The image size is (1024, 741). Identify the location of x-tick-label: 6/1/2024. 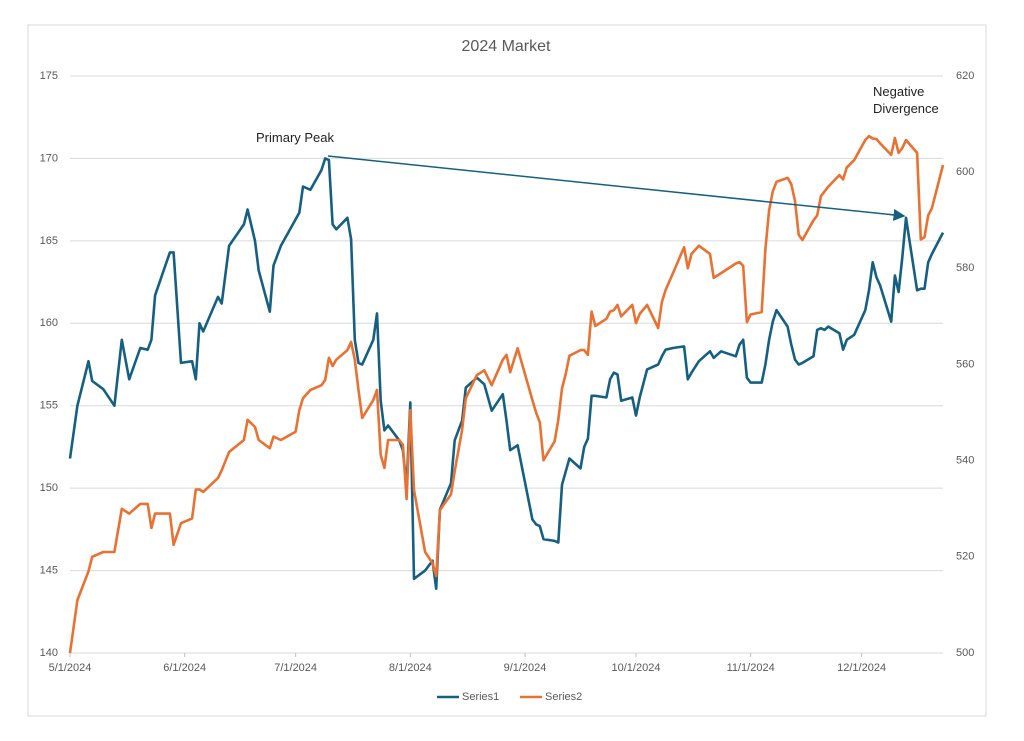
(184, 668).